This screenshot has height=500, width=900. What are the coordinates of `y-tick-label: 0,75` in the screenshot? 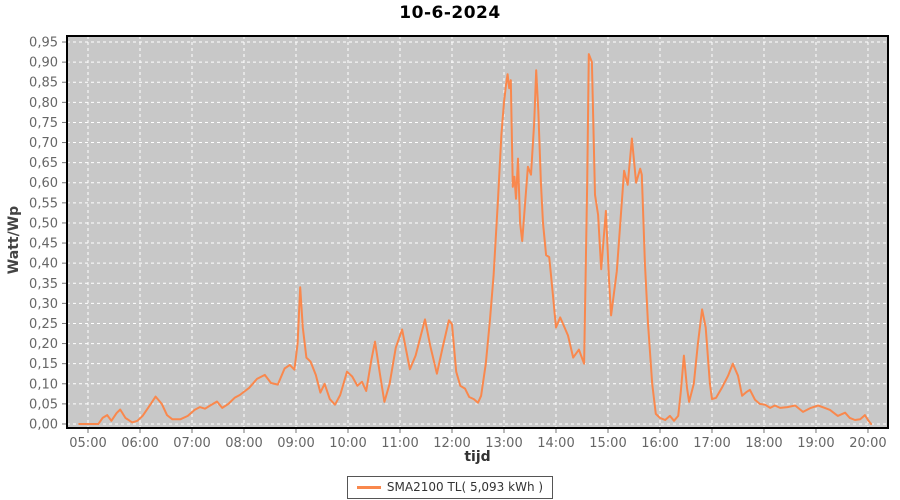 It's located at (43, 123).